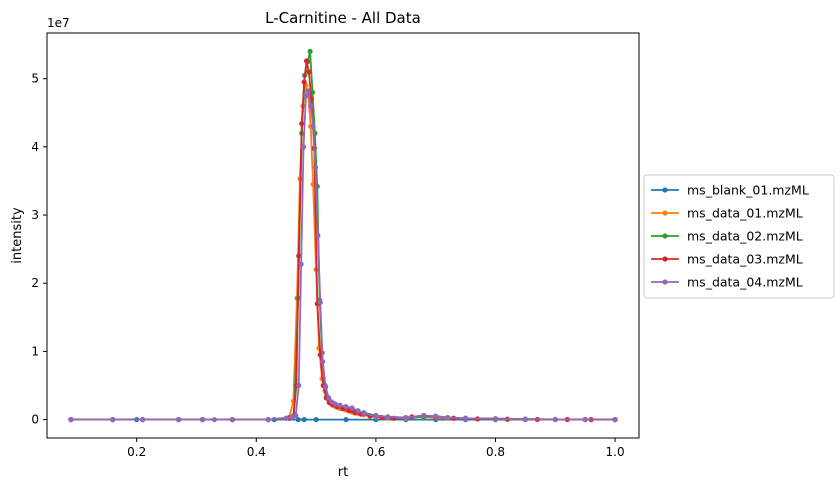 Image resolution: width=840 pixels, height=490 pixels. What do you see at coordinates (35, 79) in the screenshot?
I see `y-tick-label: 5` at bounding box center [35, 79].